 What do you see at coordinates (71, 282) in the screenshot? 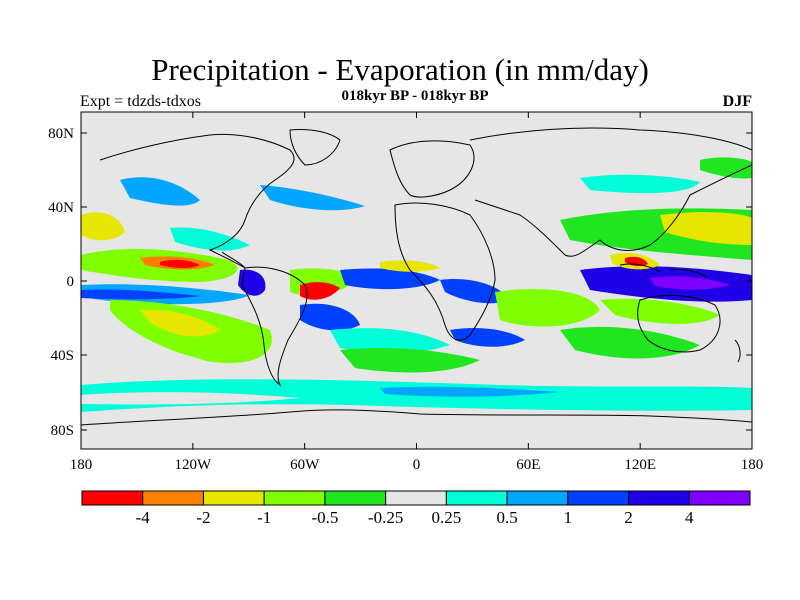
I see `y-tick-label: 0` at bounding box center [71, 282].